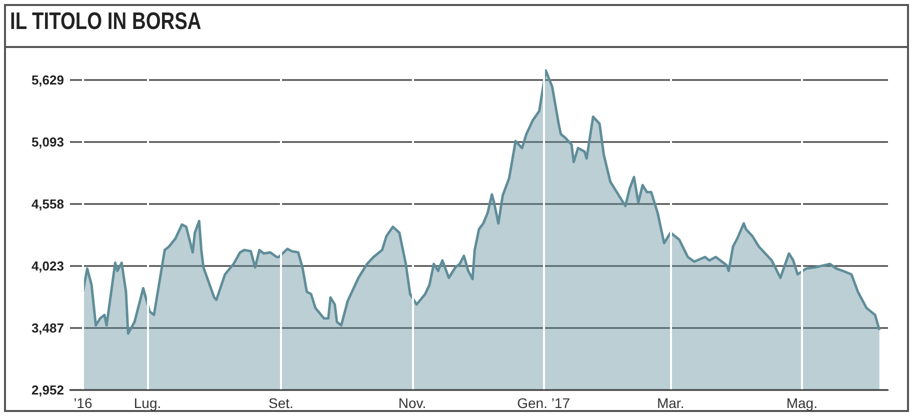 Image resolution: width=915 pixels, height=418 pixels. I want to click on y-tick-label: 2,952, so click(47, 390).